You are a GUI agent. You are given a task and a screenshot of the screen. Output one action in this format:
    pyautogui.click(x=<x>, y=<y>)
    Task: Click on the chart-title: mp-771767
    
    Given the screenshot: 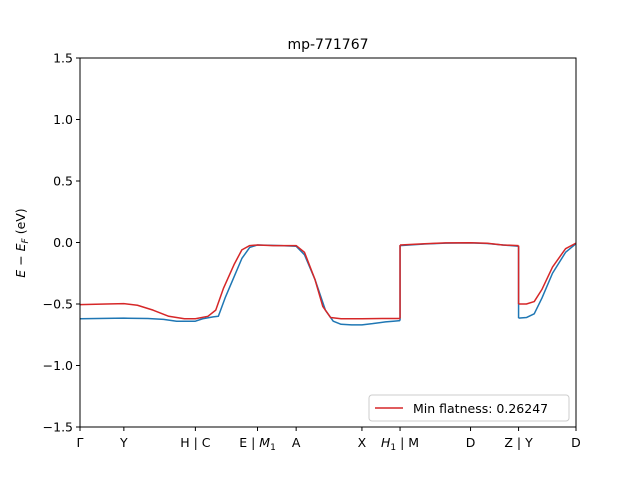 What is the action you would take?
    pyautogui.click(x=327, y=45)
    